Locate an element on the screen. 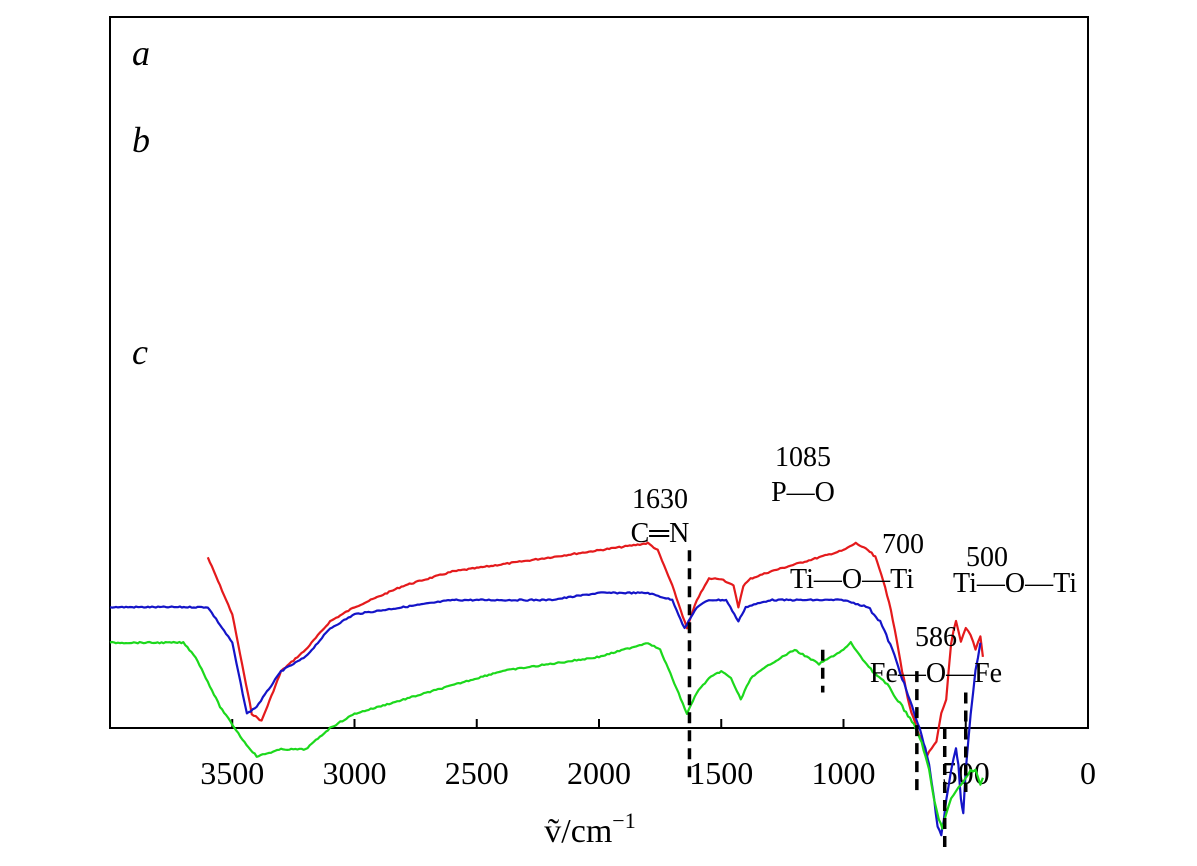  x-tick-label-0: 0 is located at coordinates (1088, 773).